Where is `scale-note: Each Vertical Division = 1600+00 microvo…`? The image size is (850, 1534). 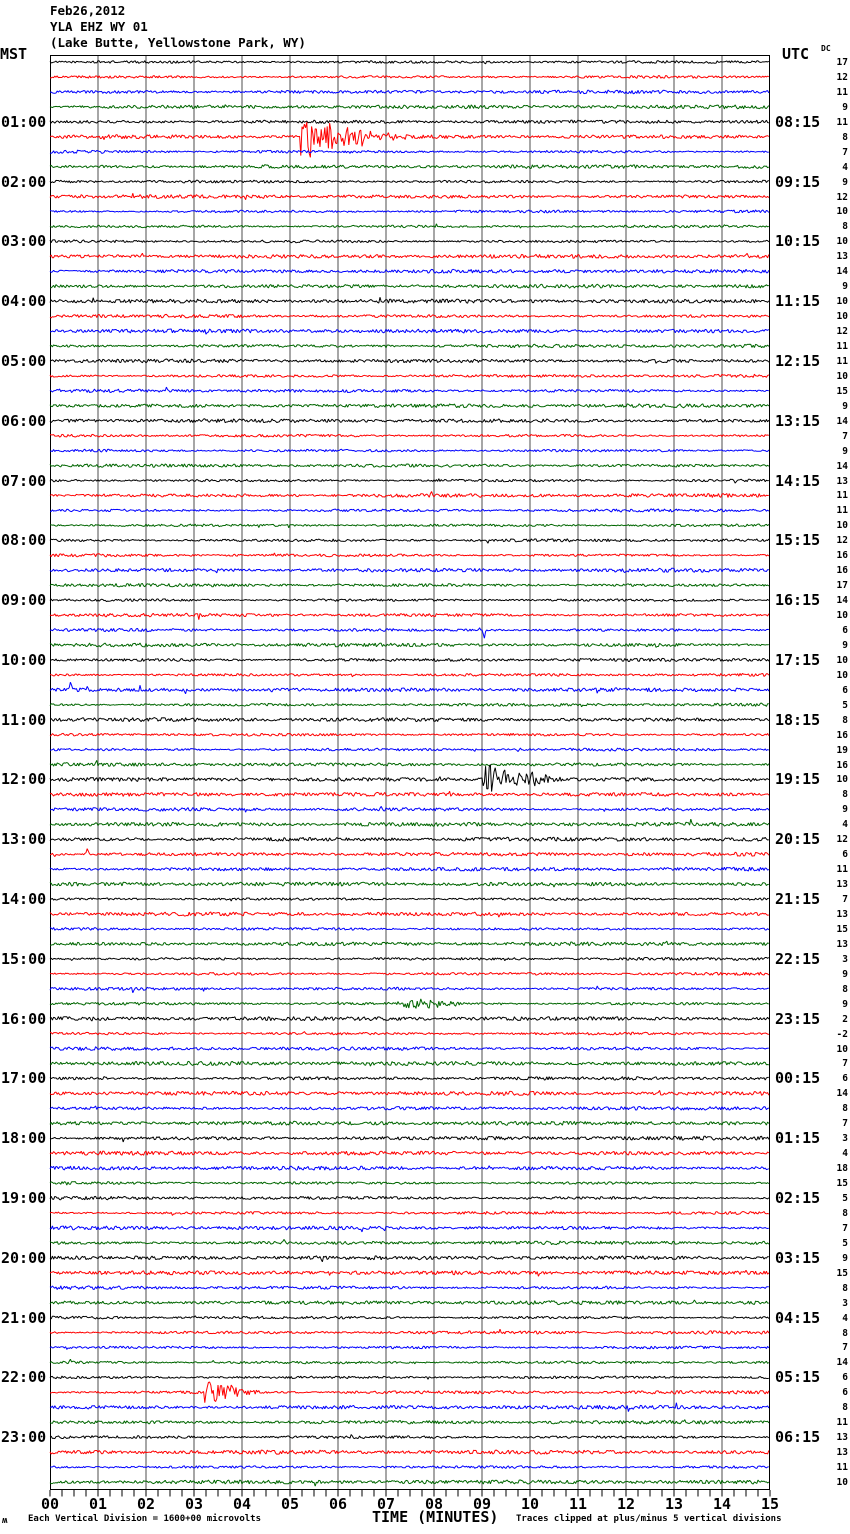
scale-note: Each Vertical Division = 1600+00 microvo… is located at coordinates (144, 1519).